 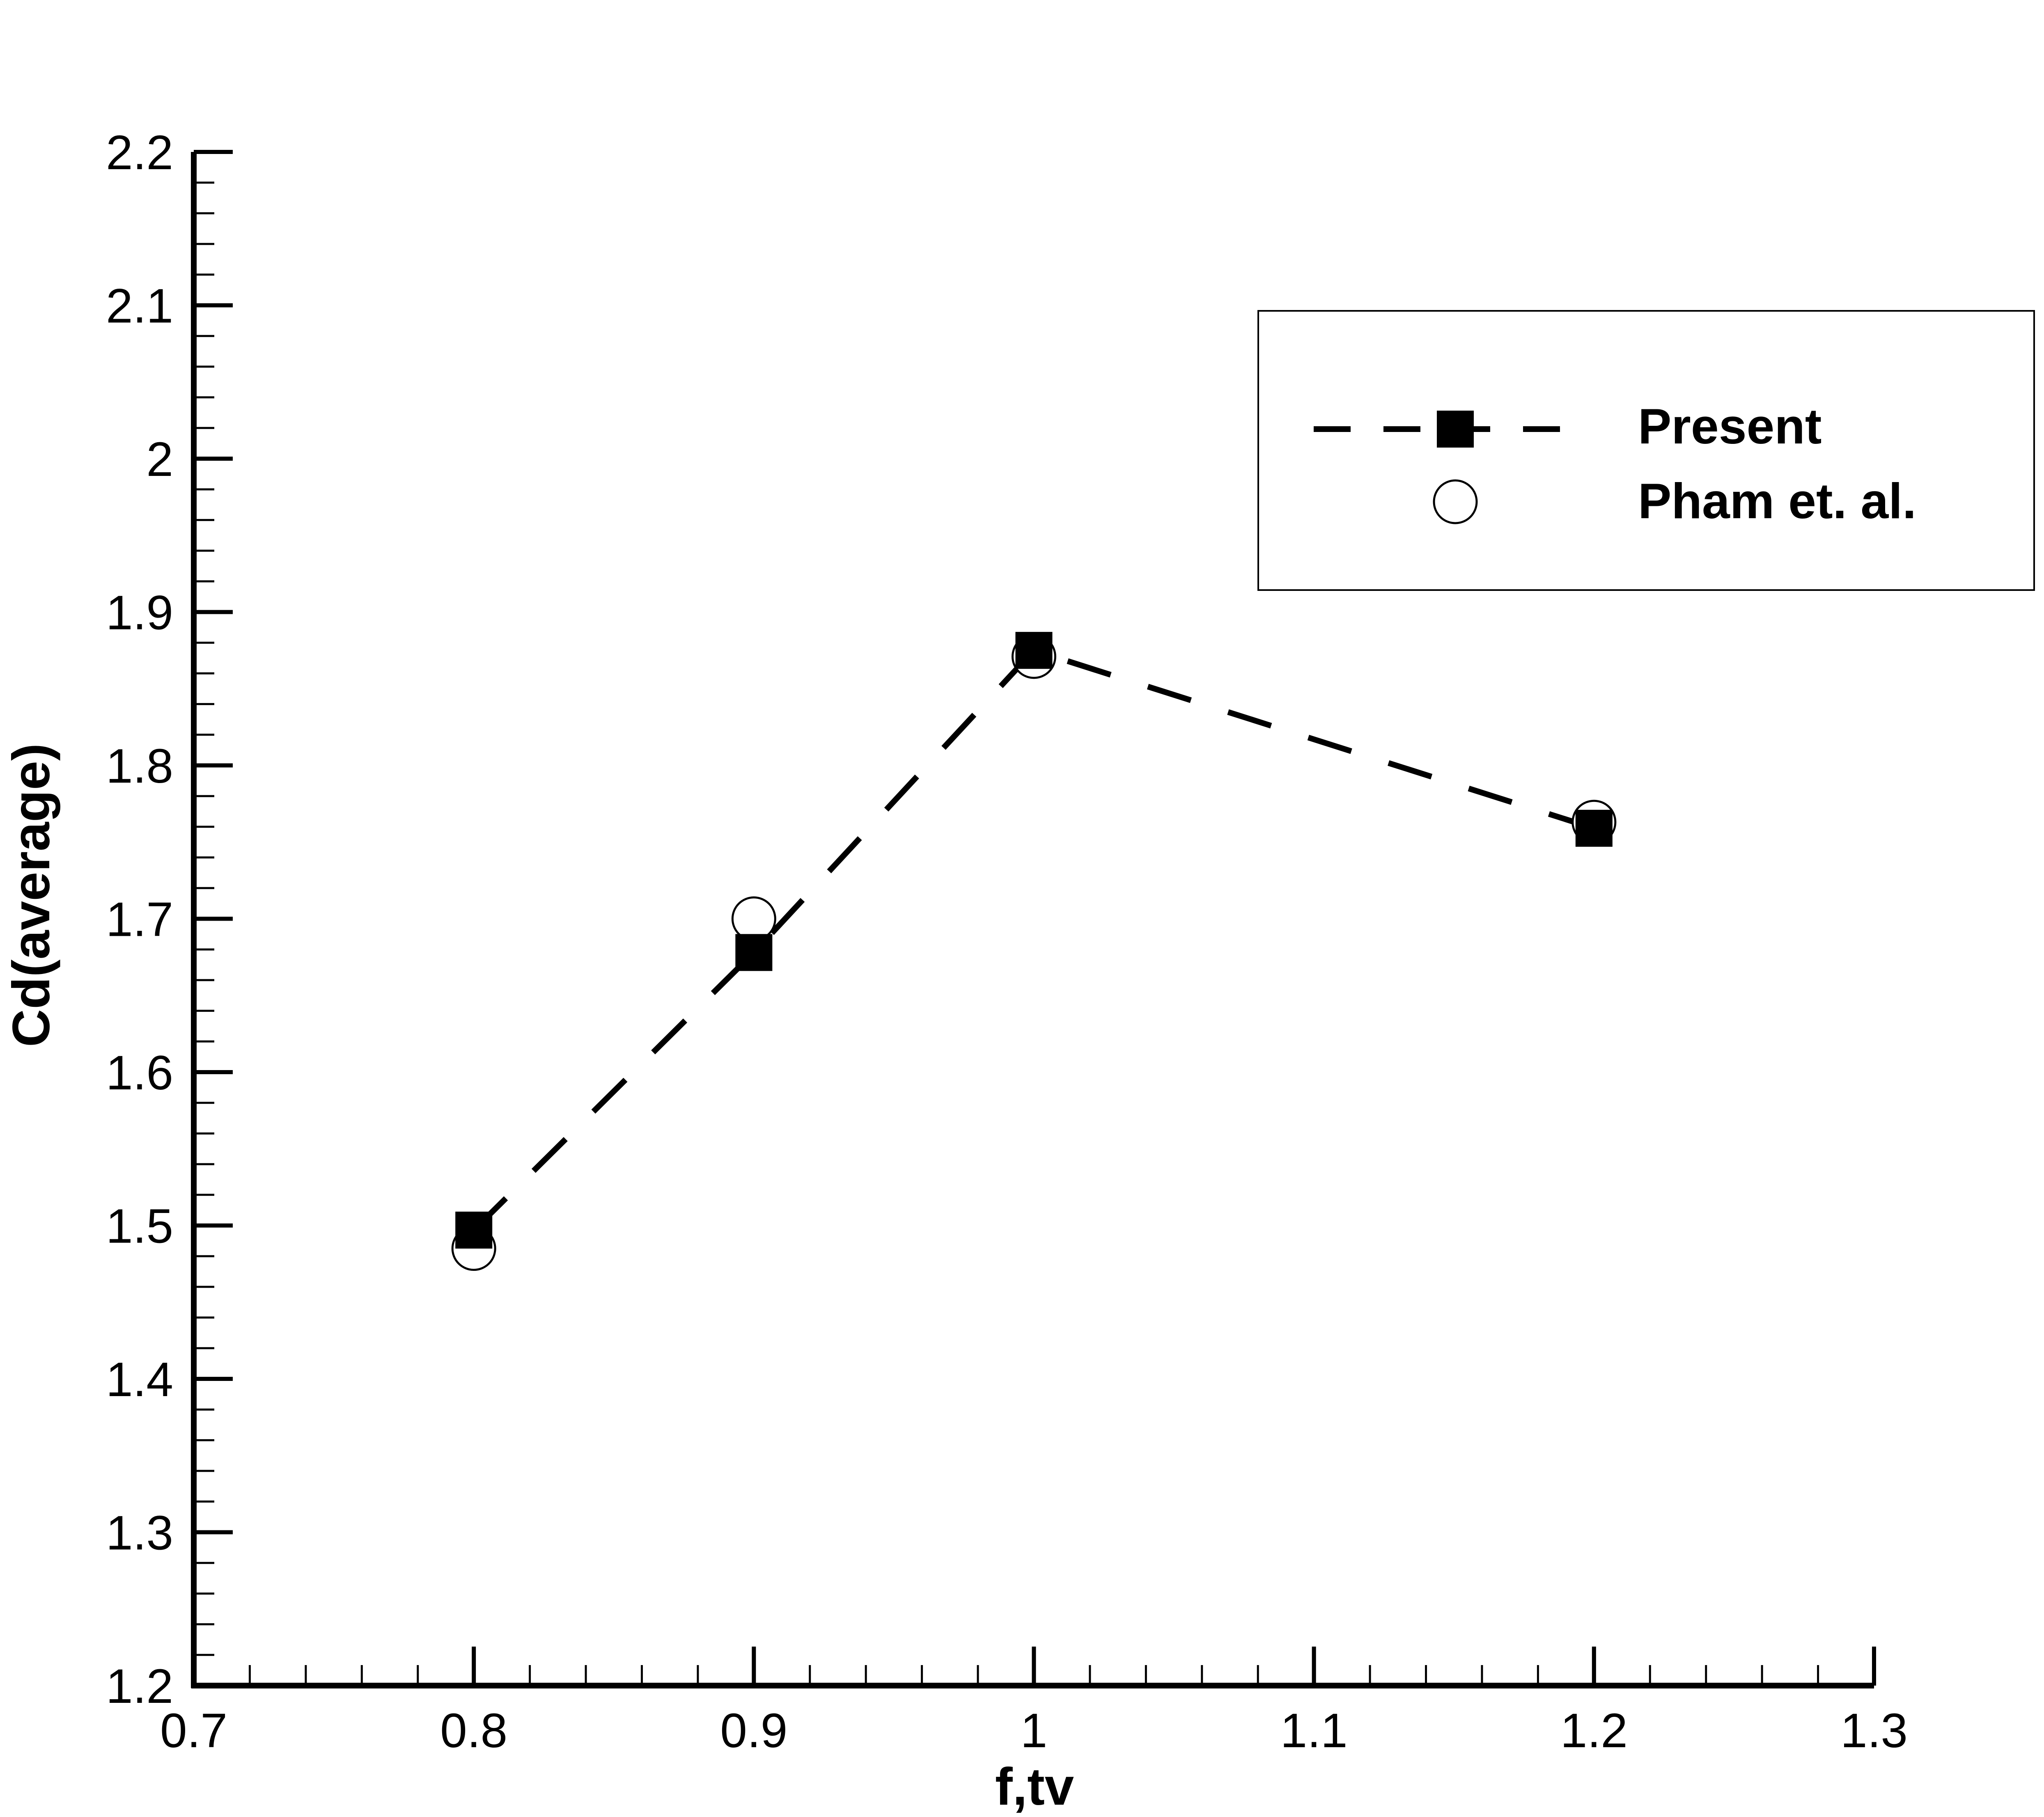 What do you see at coordinates (753, 1731) in the screenshot?
I see `x-tick-label: 0.9` at bounding box center [753, 1731].